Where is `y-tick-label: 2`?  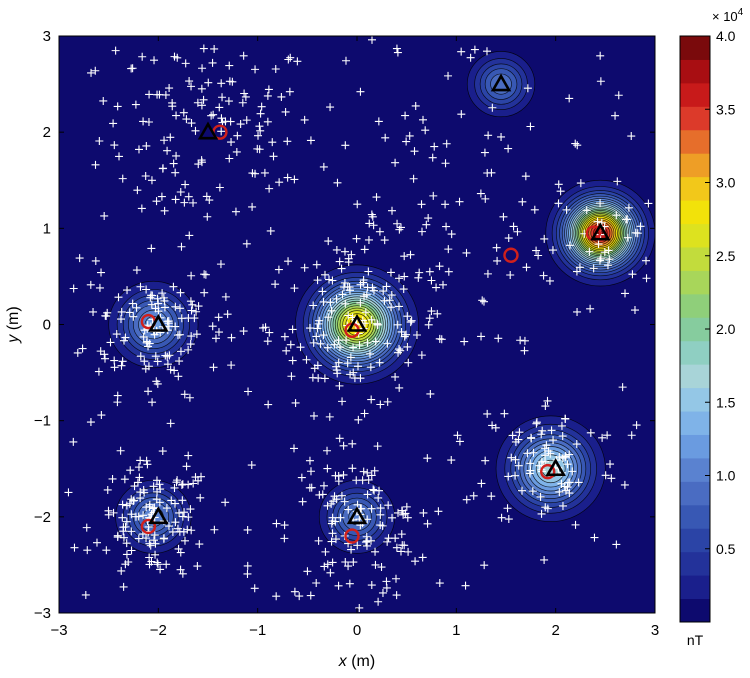 y-tick-label: 2 is located at coordinates (47, 132).